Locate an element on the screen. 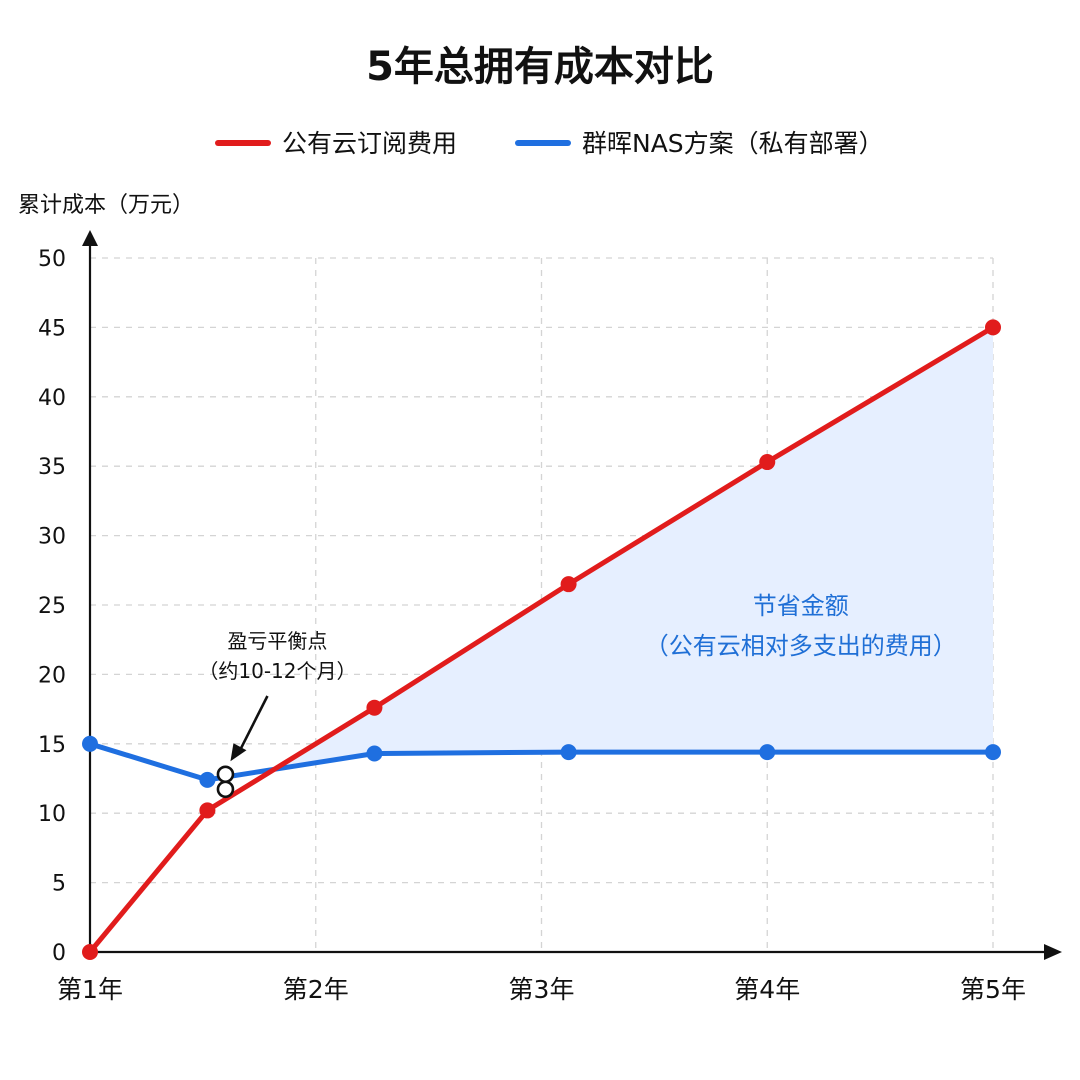 Image resolution: width=1080 pixels, height=1080 pixels. x-tick-labels: 第1年 第2年 第3年 第4年 第5年 is located at coordinates (541, 989).